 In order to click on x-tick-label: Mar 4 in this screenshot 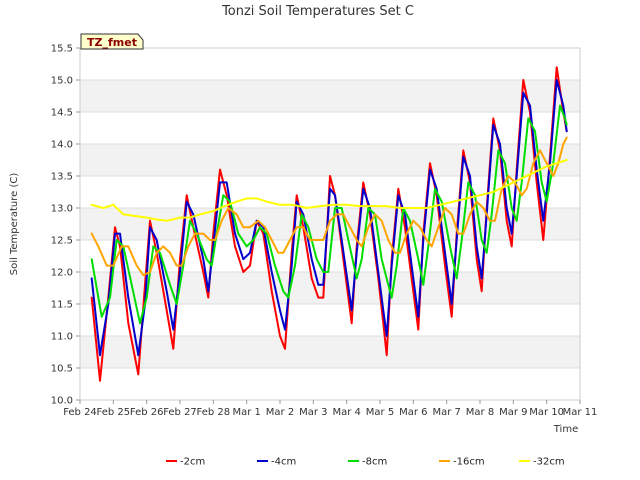, I will do `click(346, 412)`.